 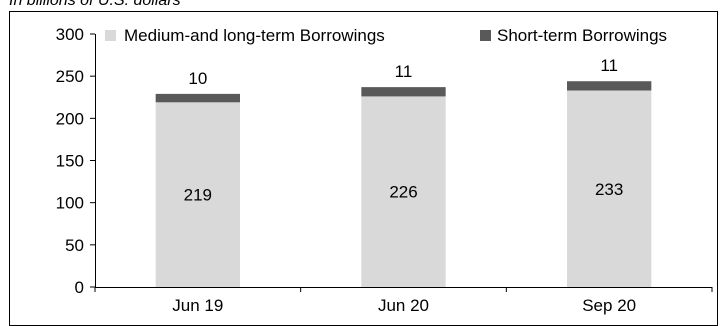 I want to click on bar-data-label: 219, so click(x=198, y=195).